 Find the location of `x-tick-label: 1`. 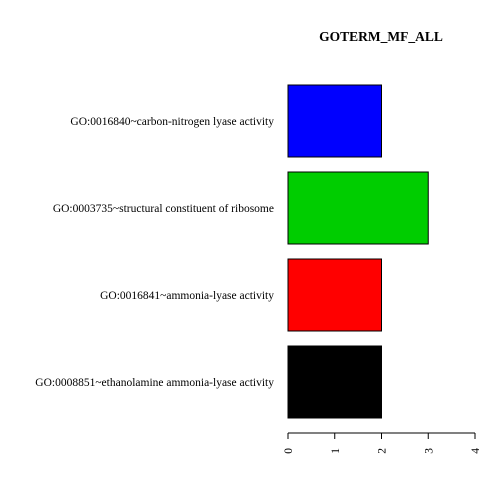

x-tick-label: 1 is located at coordinates (336, 451).